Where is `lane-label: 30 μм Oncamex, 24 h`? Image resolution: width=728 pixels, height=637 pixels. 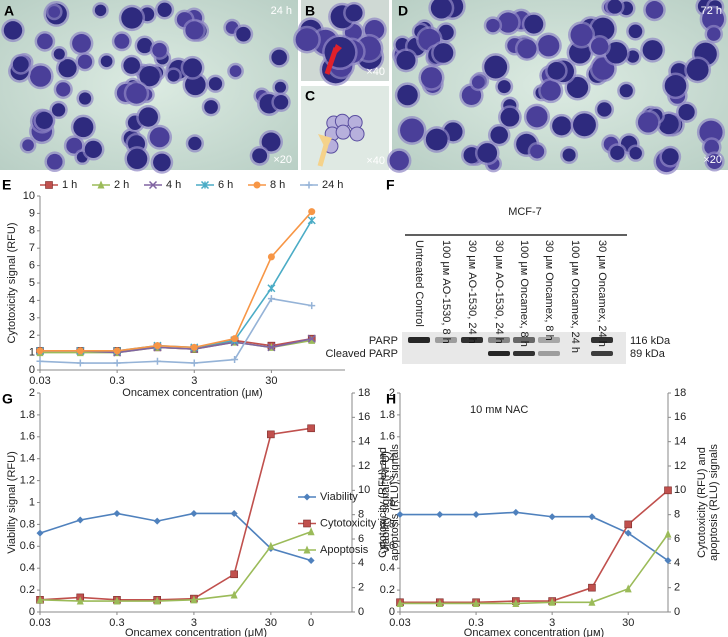
lane-label: 30 μм Oncamex, 24 h is located at coordinates (602, 293).